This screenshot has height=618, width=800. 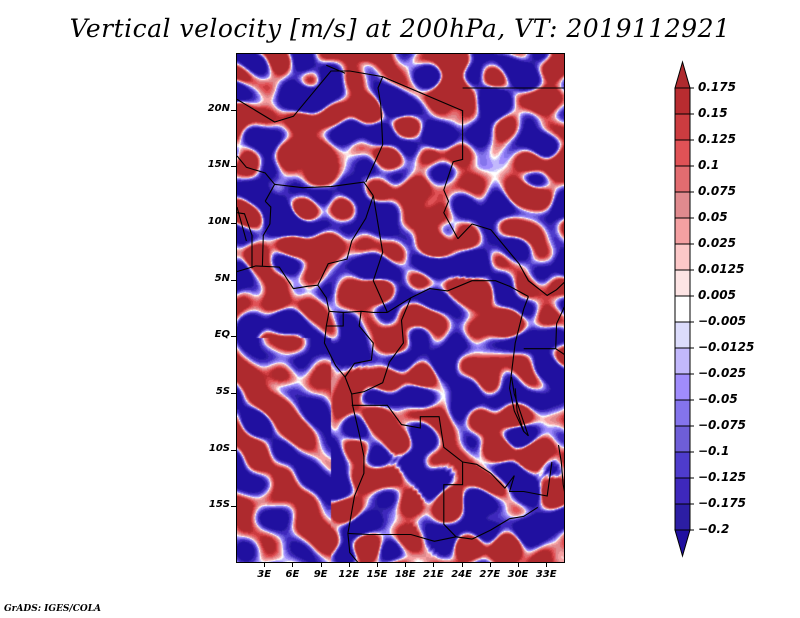 I want to click on colorbar-label: 0.075, so click(x=717, y=191).